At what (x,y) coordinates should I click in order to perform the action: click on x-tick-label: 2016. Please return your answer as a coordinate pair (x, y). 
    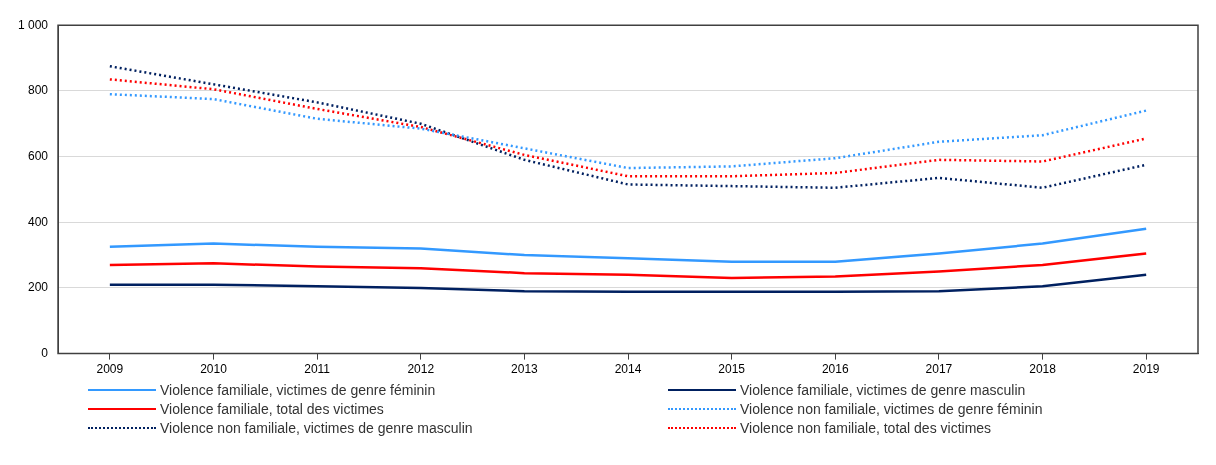
    Looking at the image, I should click on (835, 369).